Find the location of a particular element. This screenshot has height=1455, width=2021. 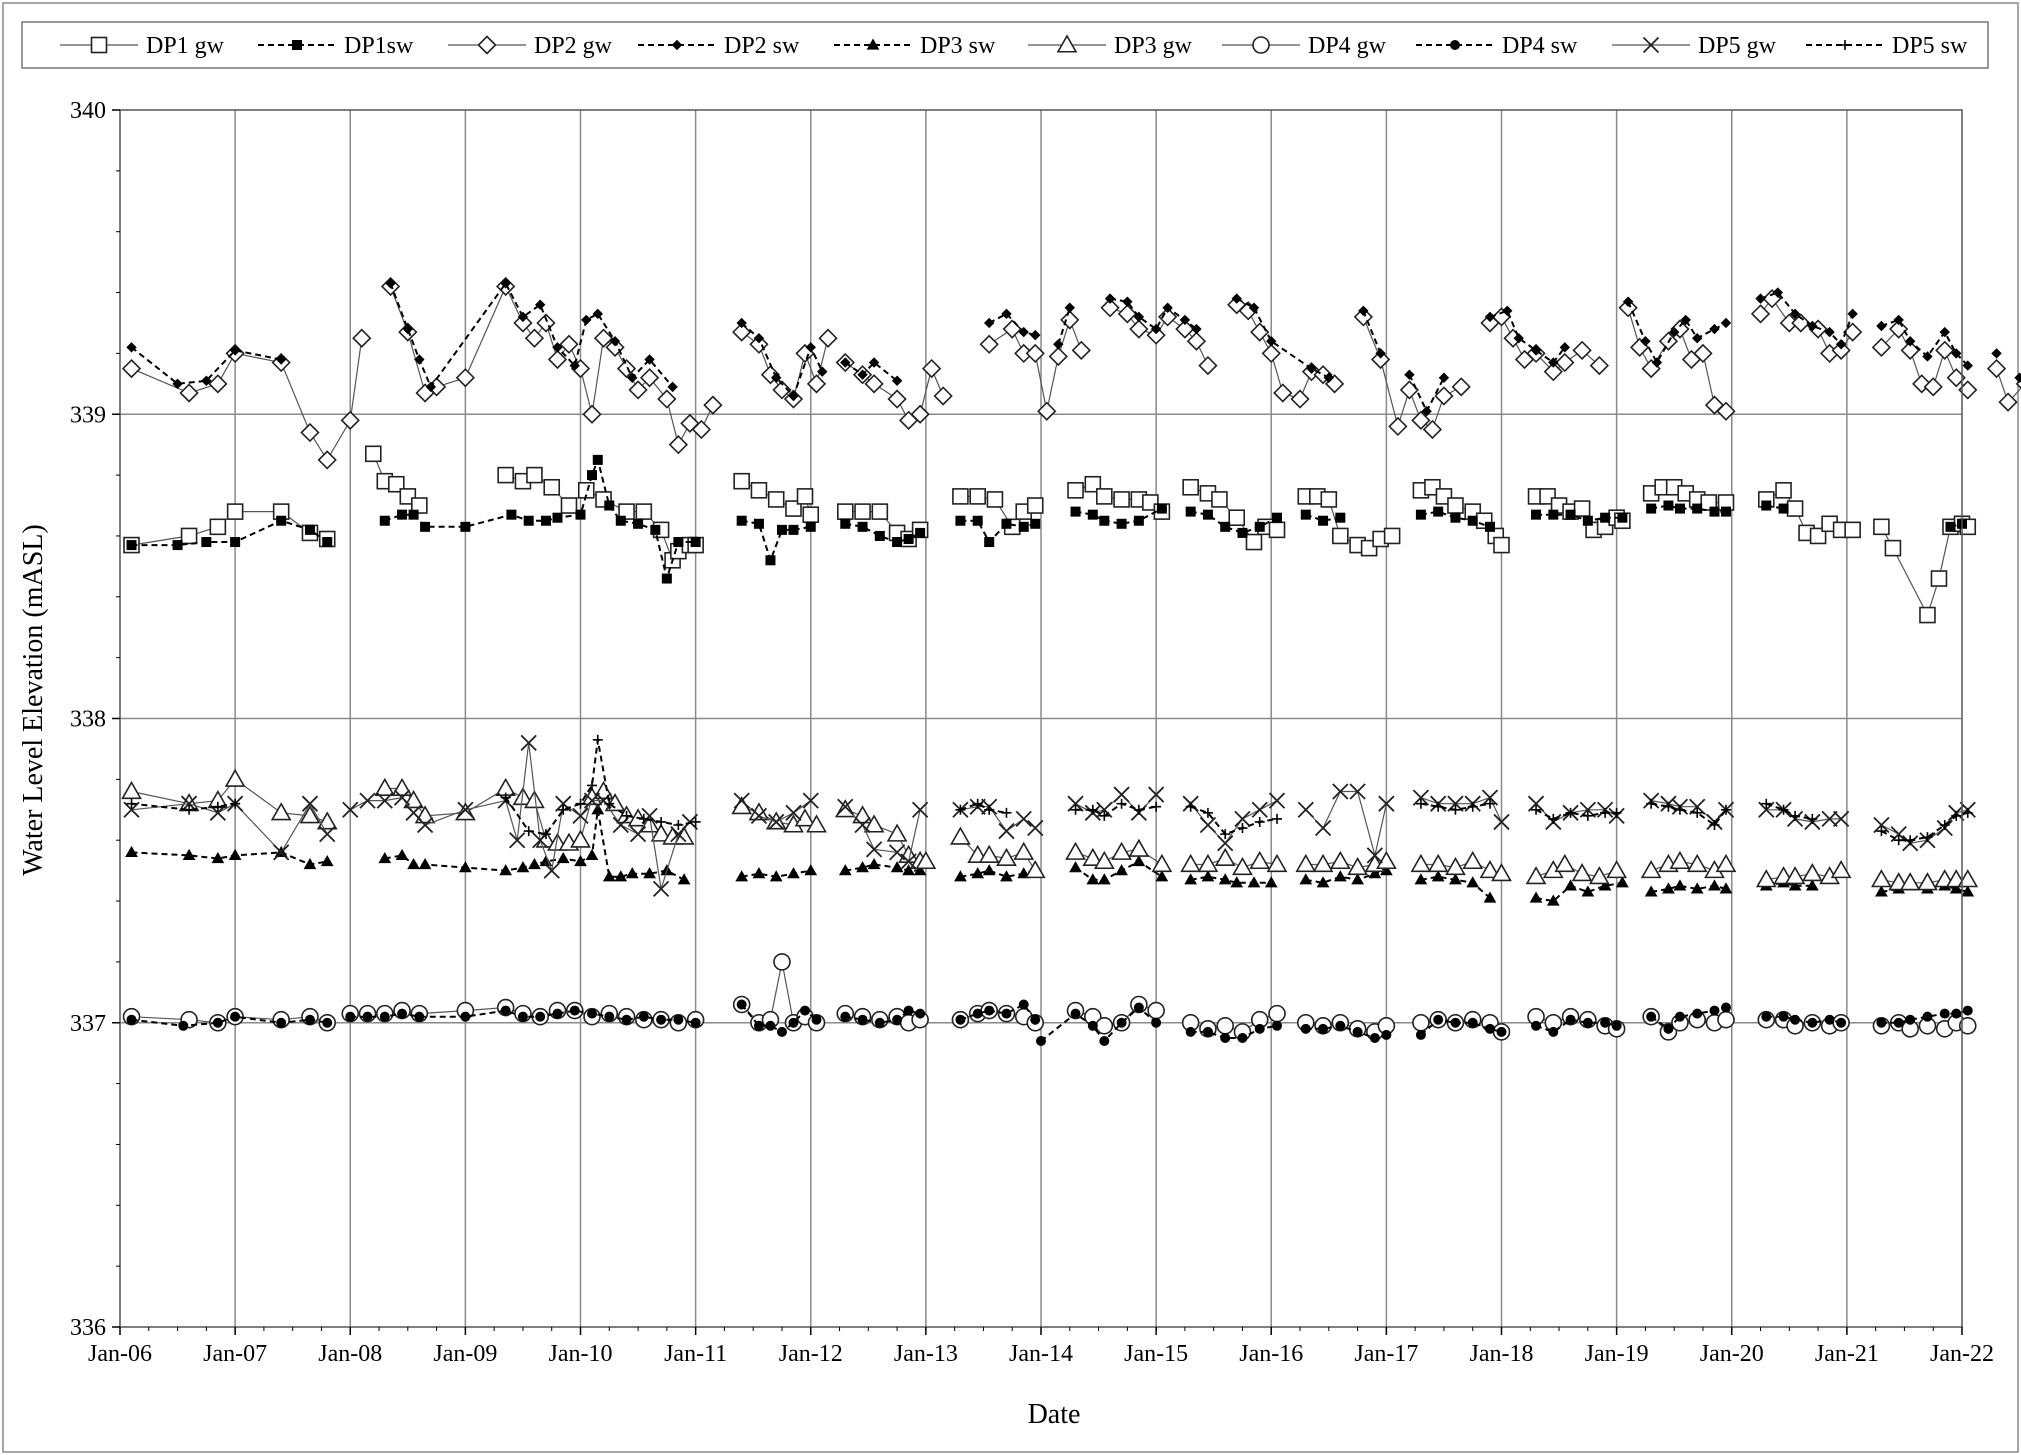

series-dp2-sw is located at coordinates (1073, 347).